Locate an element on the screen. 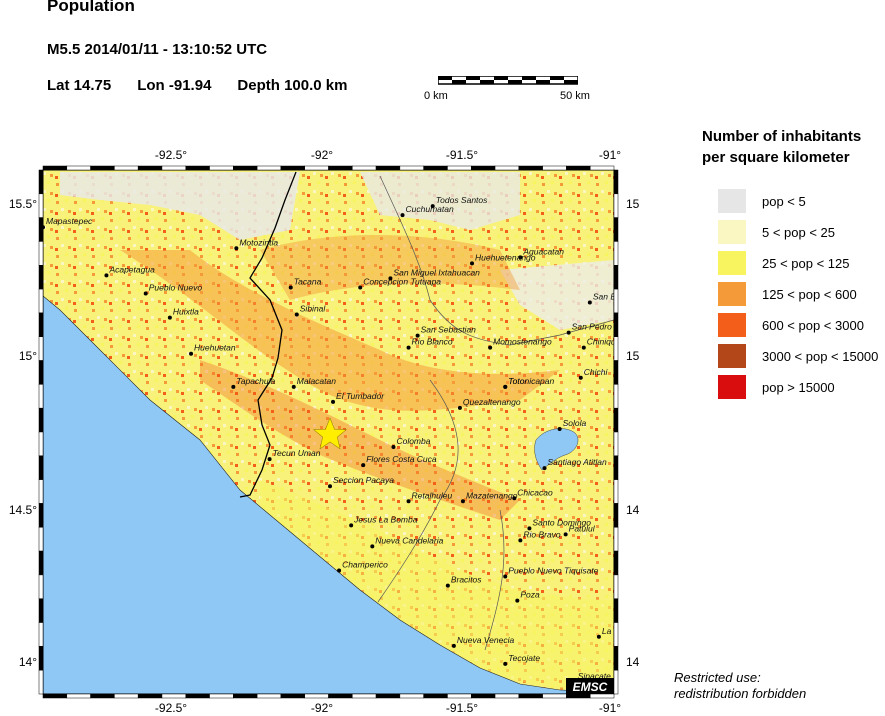  city-label: Pueblo Nuevo is located at coordinates (176, 287).